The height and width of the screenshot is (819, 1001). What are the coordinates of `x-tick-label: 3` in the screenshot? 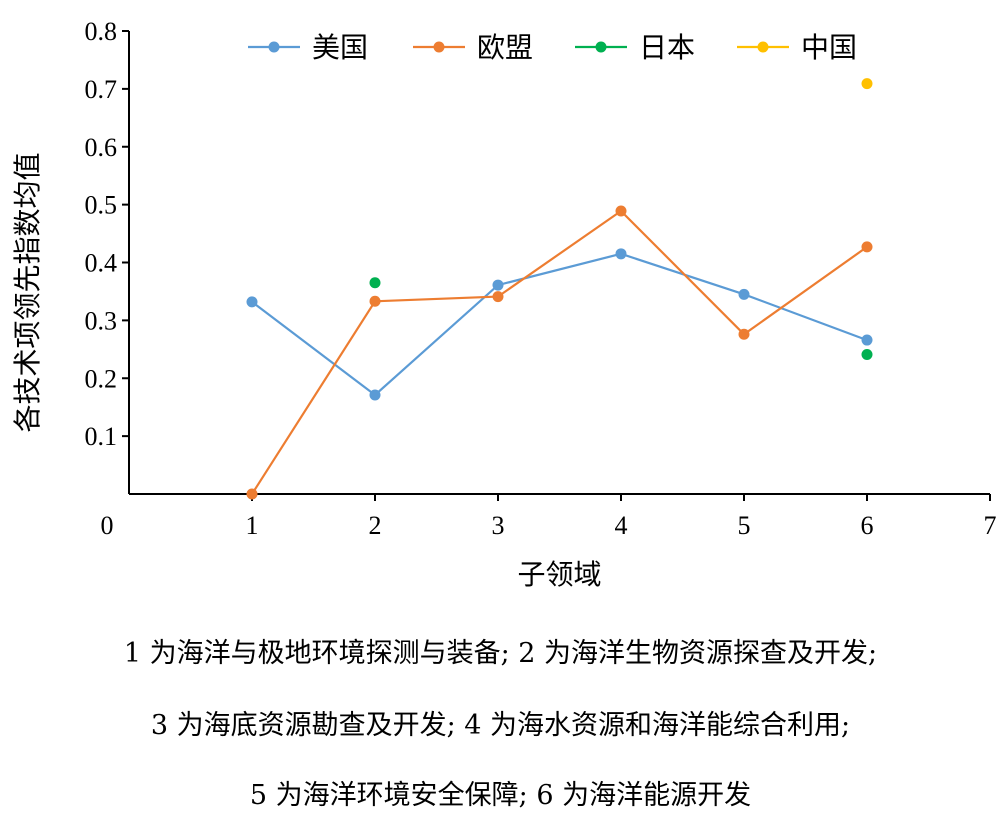 It's located at (498, 525).